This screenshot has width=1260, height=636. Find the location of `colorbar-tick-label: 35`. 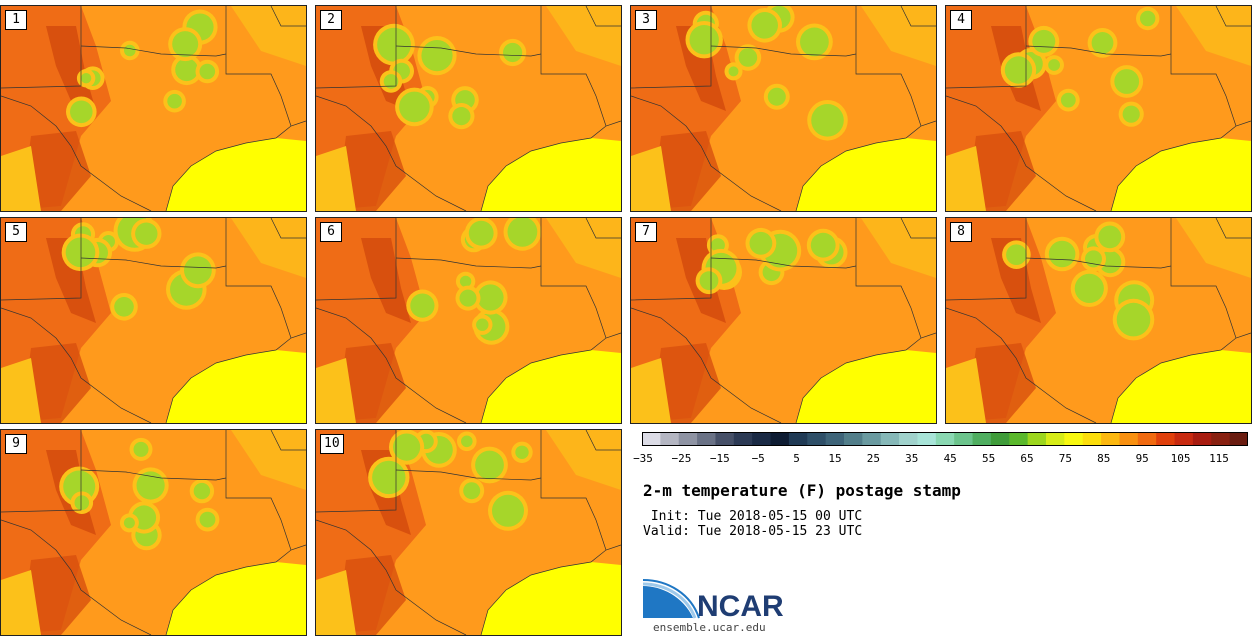

colorbar-tick-label: 35 is located at coordinates (912, 458).